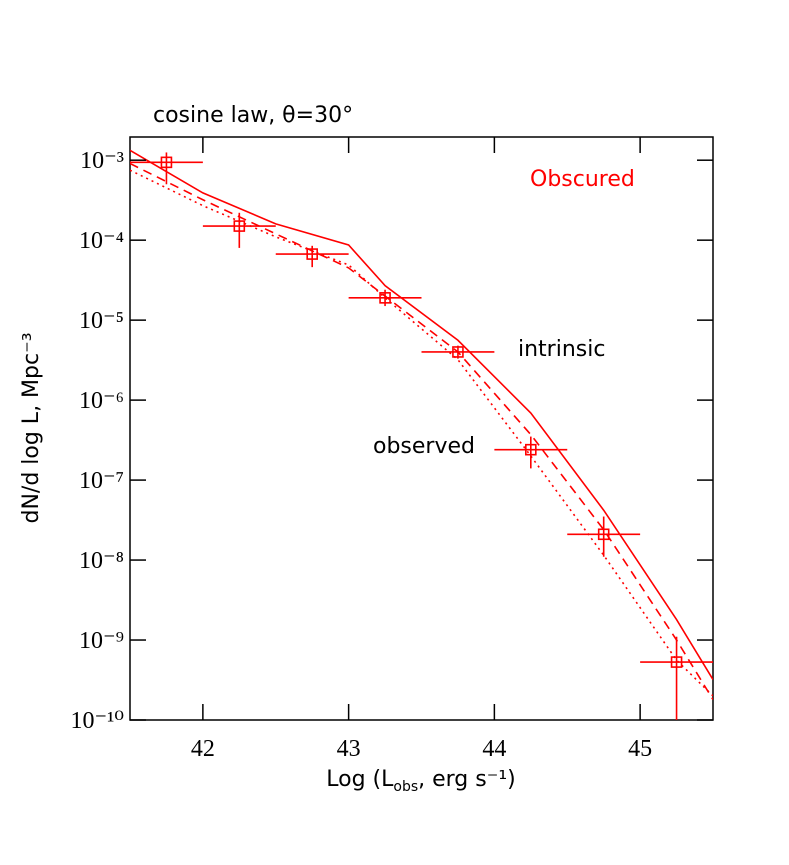 The width and height of the screenshot is (789, 865). What do you see at coordinates (582, 179) in the screenshot?
I see `panel-label: Obscured` at bounding box center [582, 179].